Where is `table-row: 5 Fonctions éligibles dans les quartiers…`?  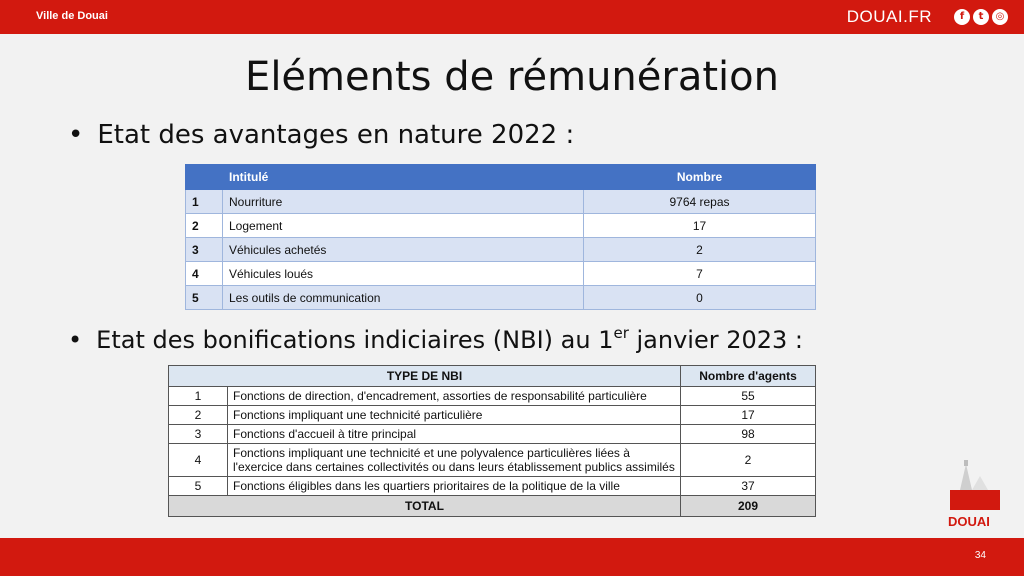 table-row: 5 Fonctions éligibles dans les quartiers… is located at coordinates (492, 486).